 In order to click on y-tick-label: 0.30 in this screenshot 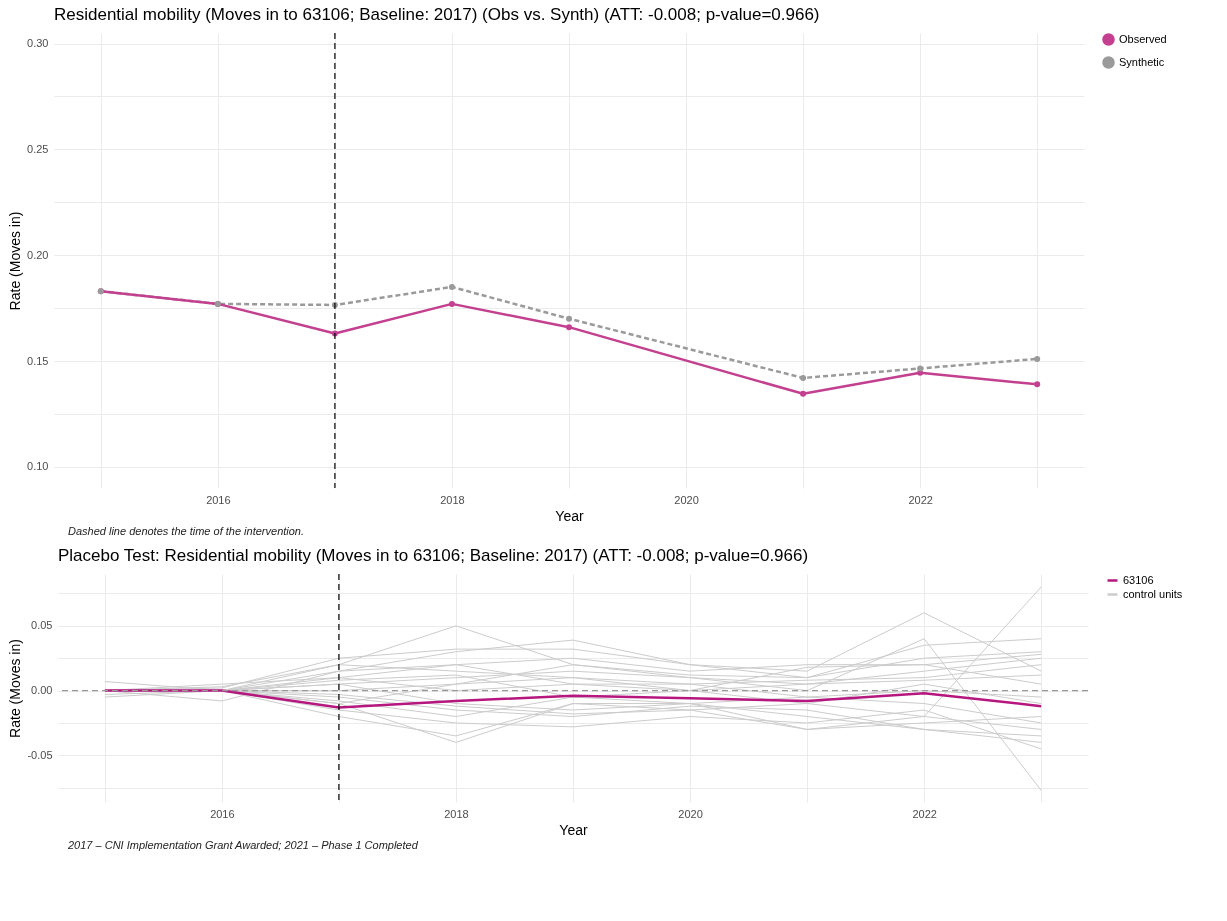, I will do `click(38, 43)`.